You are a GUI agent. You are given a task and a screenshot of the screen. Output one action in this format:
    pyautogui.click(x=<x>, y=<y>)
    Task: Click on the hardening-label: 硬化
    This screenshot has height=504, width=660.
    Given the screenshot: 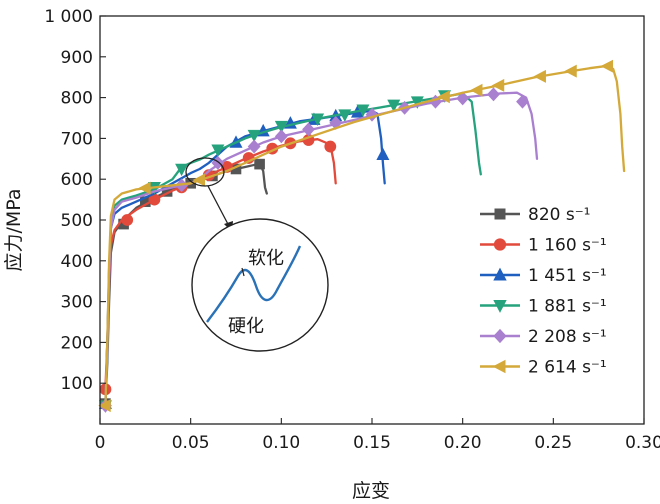 What is the action you would take?
    pyautogui.click(x=246, y=326)
    